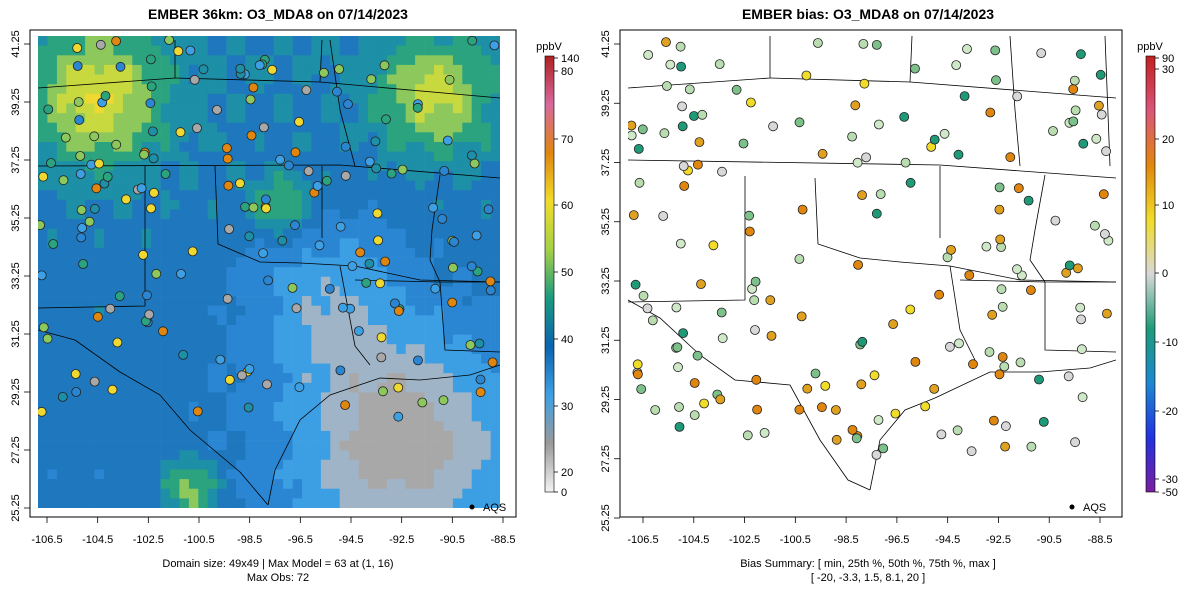 The width and height of the screenshot is (1200, 600). Describe the element at coordinates (1087, 508) in the screenshot. I see `legend-right: AQS` at that location.